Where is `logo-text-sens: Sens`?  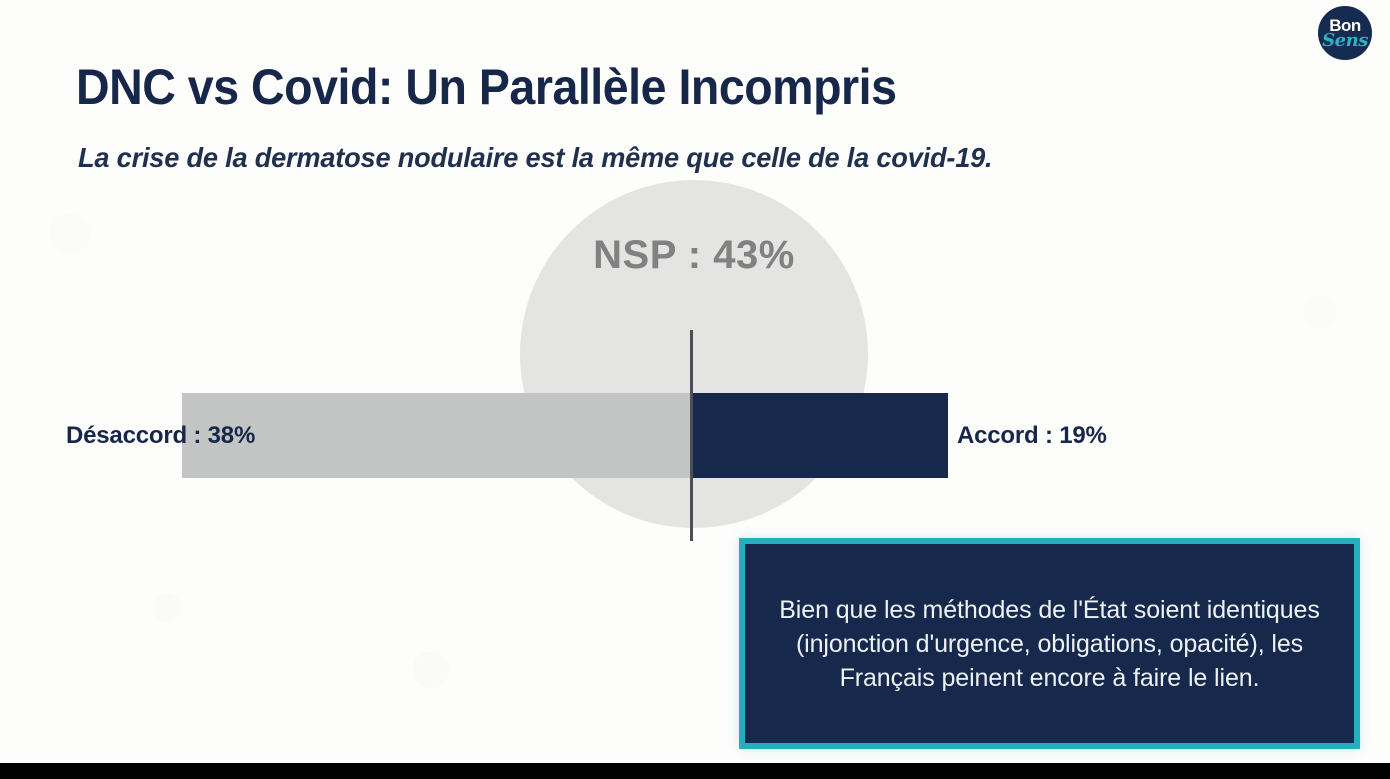 logo-text-sens: Sens is located at coordinates (1345, 40).